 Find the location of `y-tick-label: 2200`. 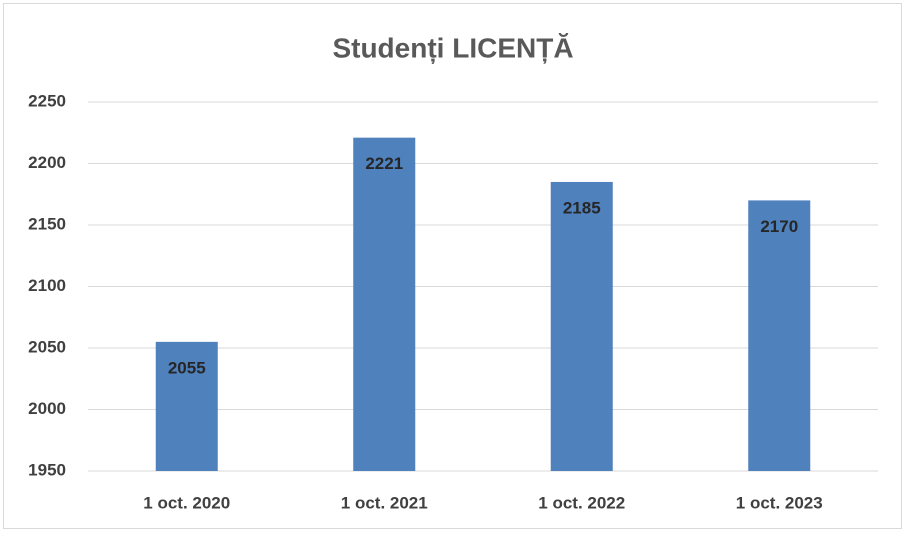

y-tick-label: 2200 is located at coordinates (47, 162).